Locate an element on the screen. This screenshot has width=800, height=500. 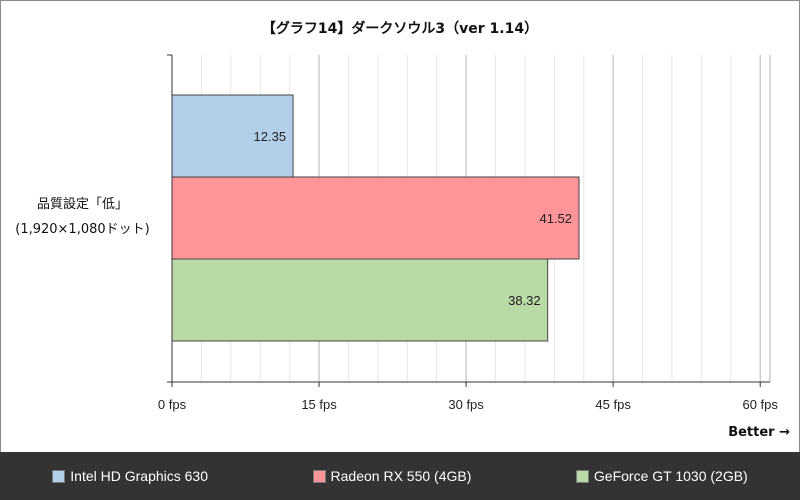
x-tick-label: 15 fps is located at coordinates (319, 404).